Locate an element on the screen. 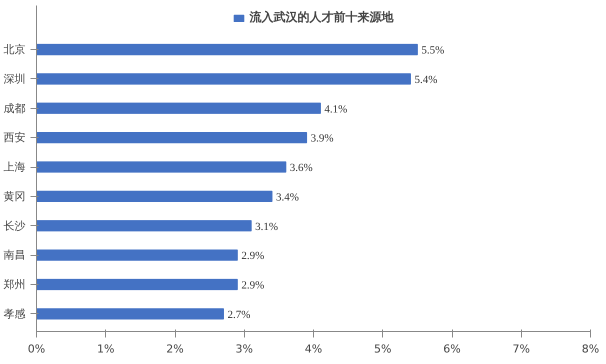 The width and height of the screenshot is (606, 364). y-tick-label: 北京 is located at coordinates (15, 49).